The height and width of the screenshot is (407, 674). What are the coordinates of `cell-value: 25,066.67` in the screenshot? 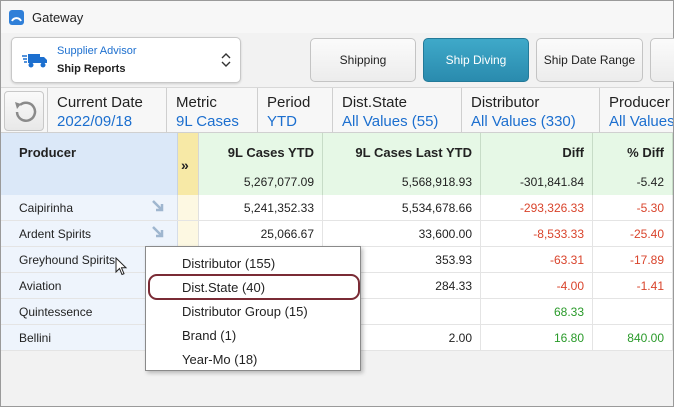 It's located at (287, 234).